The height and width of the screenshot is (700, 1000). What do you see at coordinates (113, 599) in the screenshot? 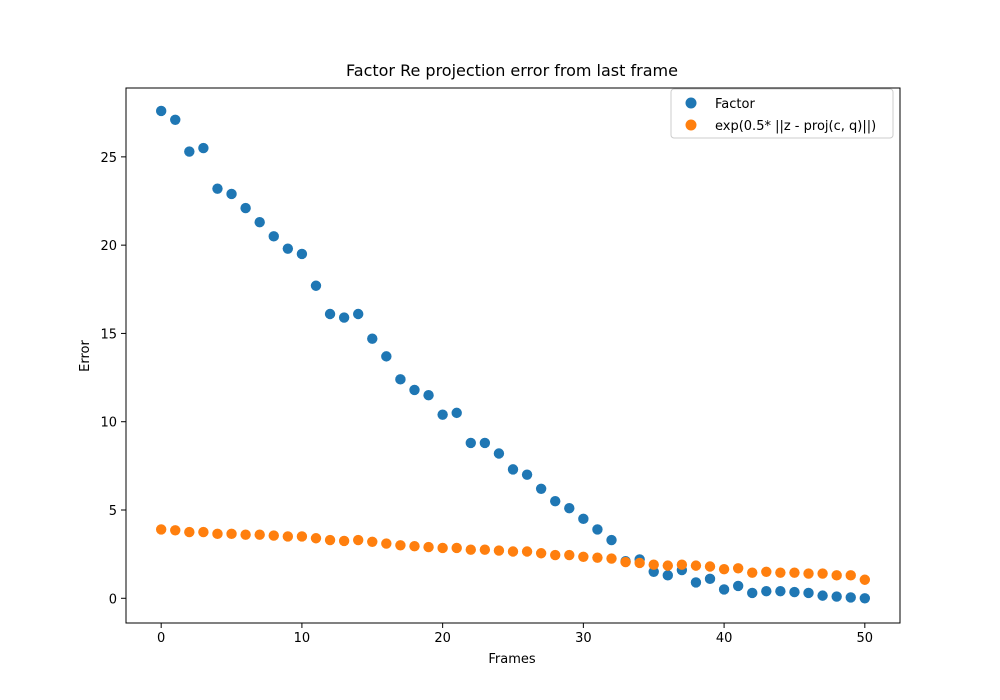
I see `y-tick-label: 0` at bounding box center [113, 599].